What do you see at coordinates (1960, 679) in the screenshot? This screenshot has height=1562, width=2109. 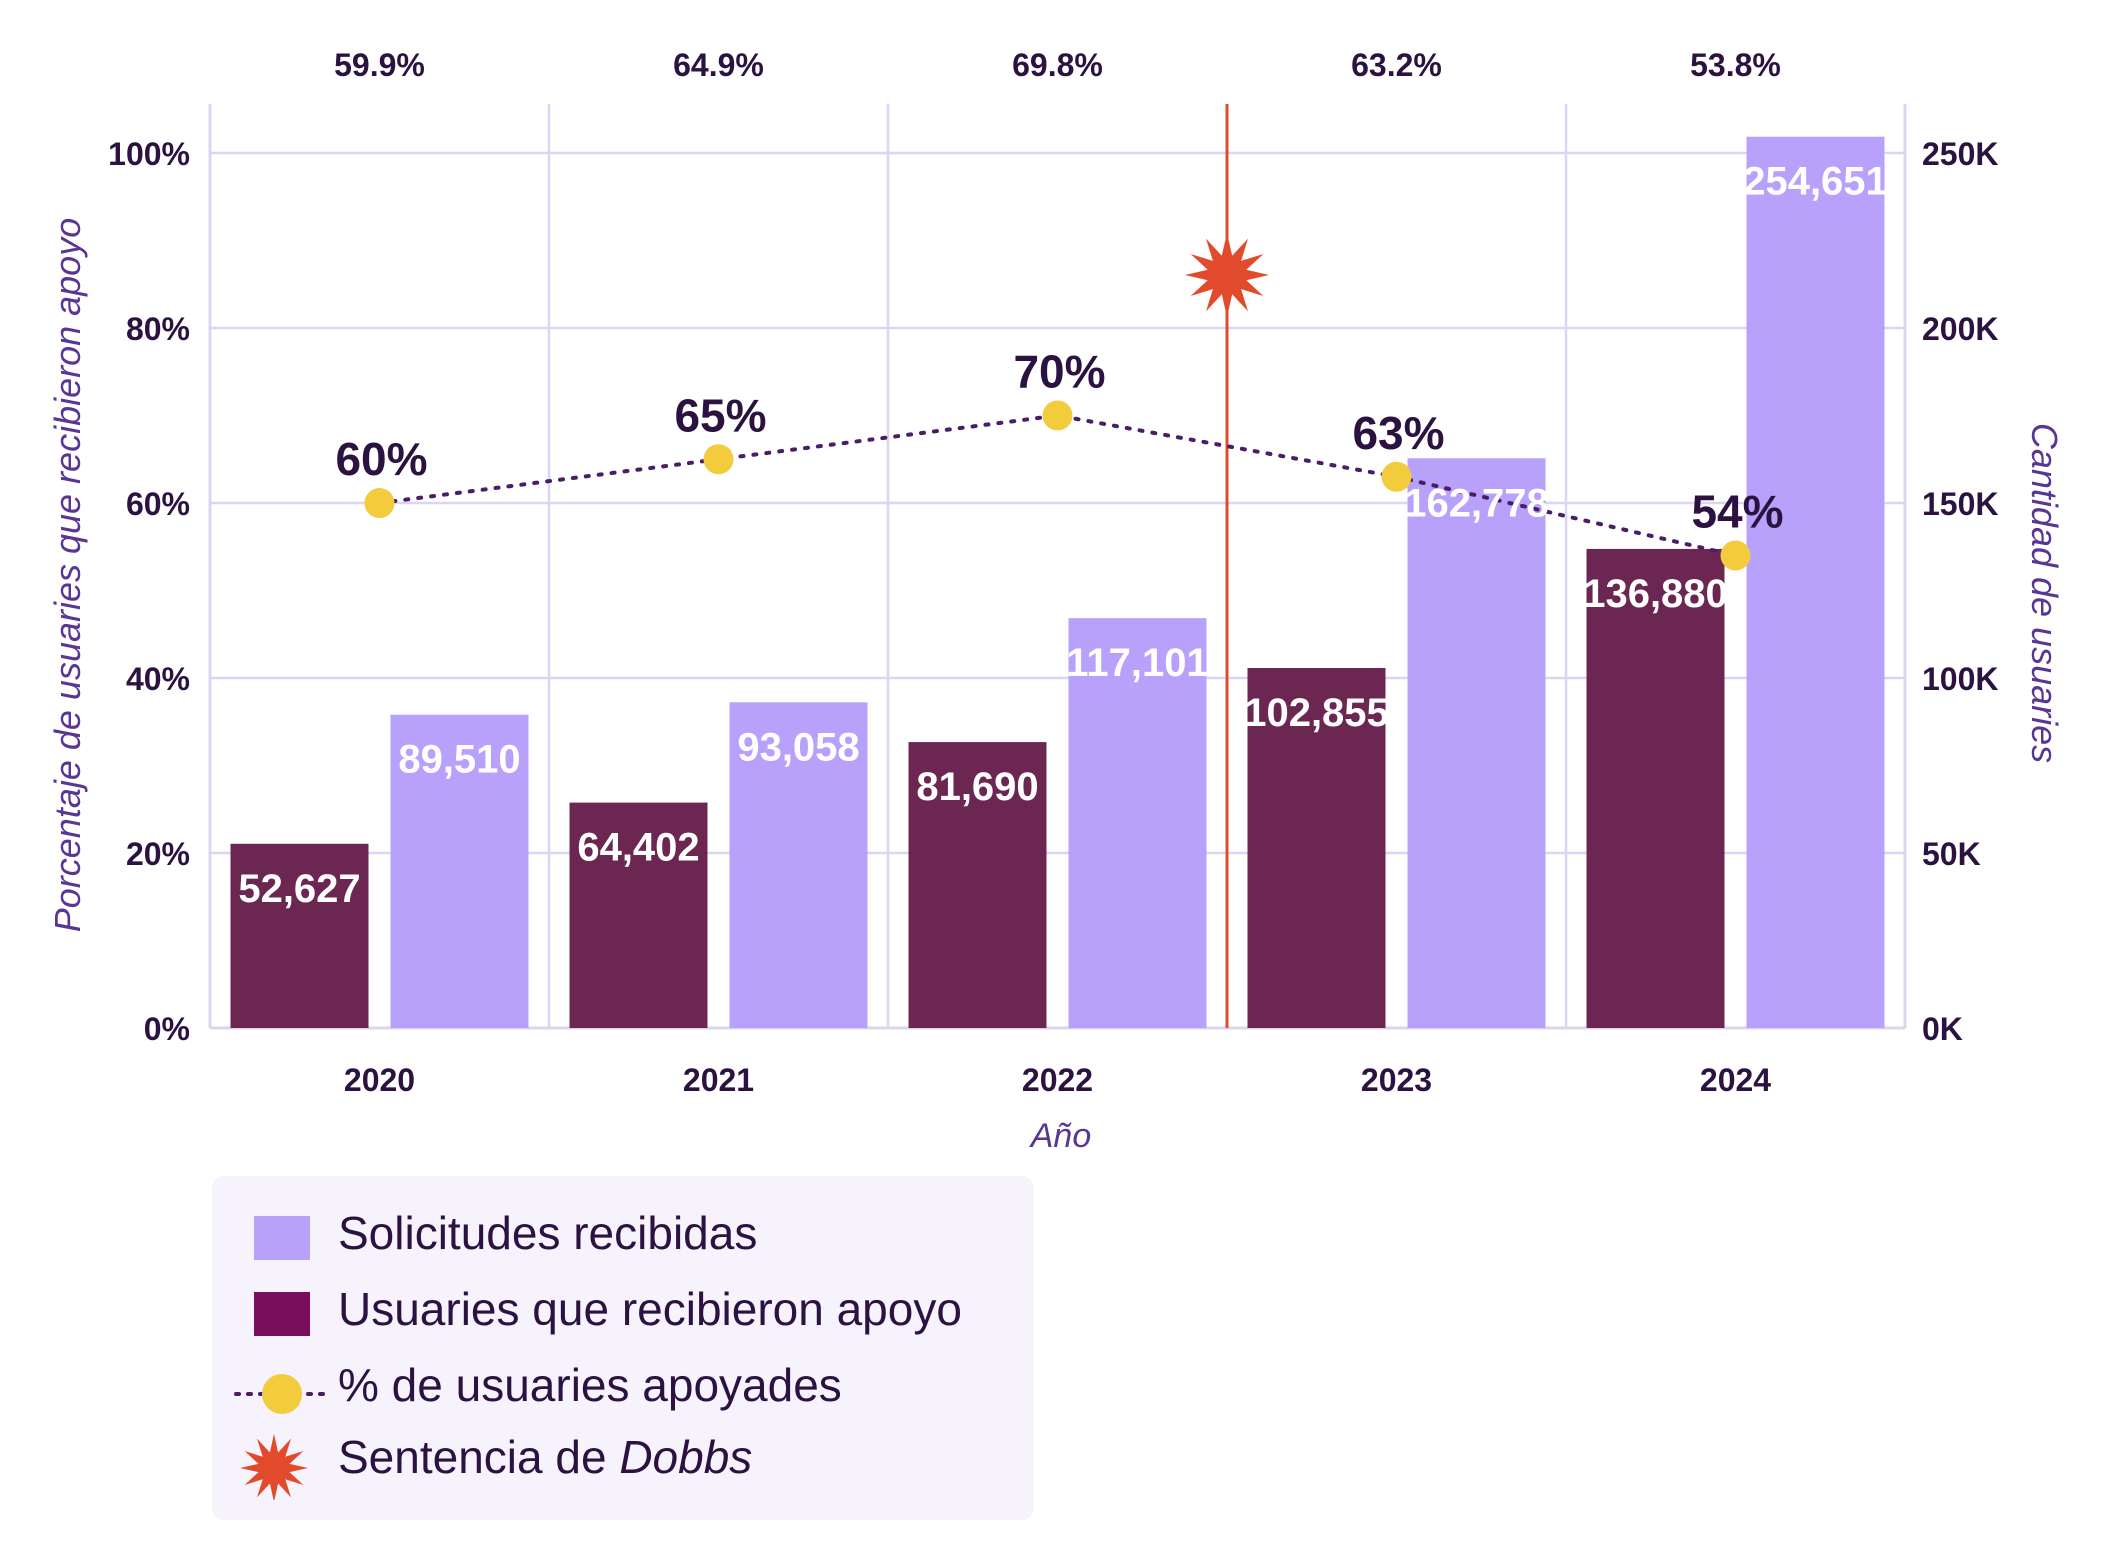 I see `y-tick-right: 100K` at bounding box center [1960, 679].